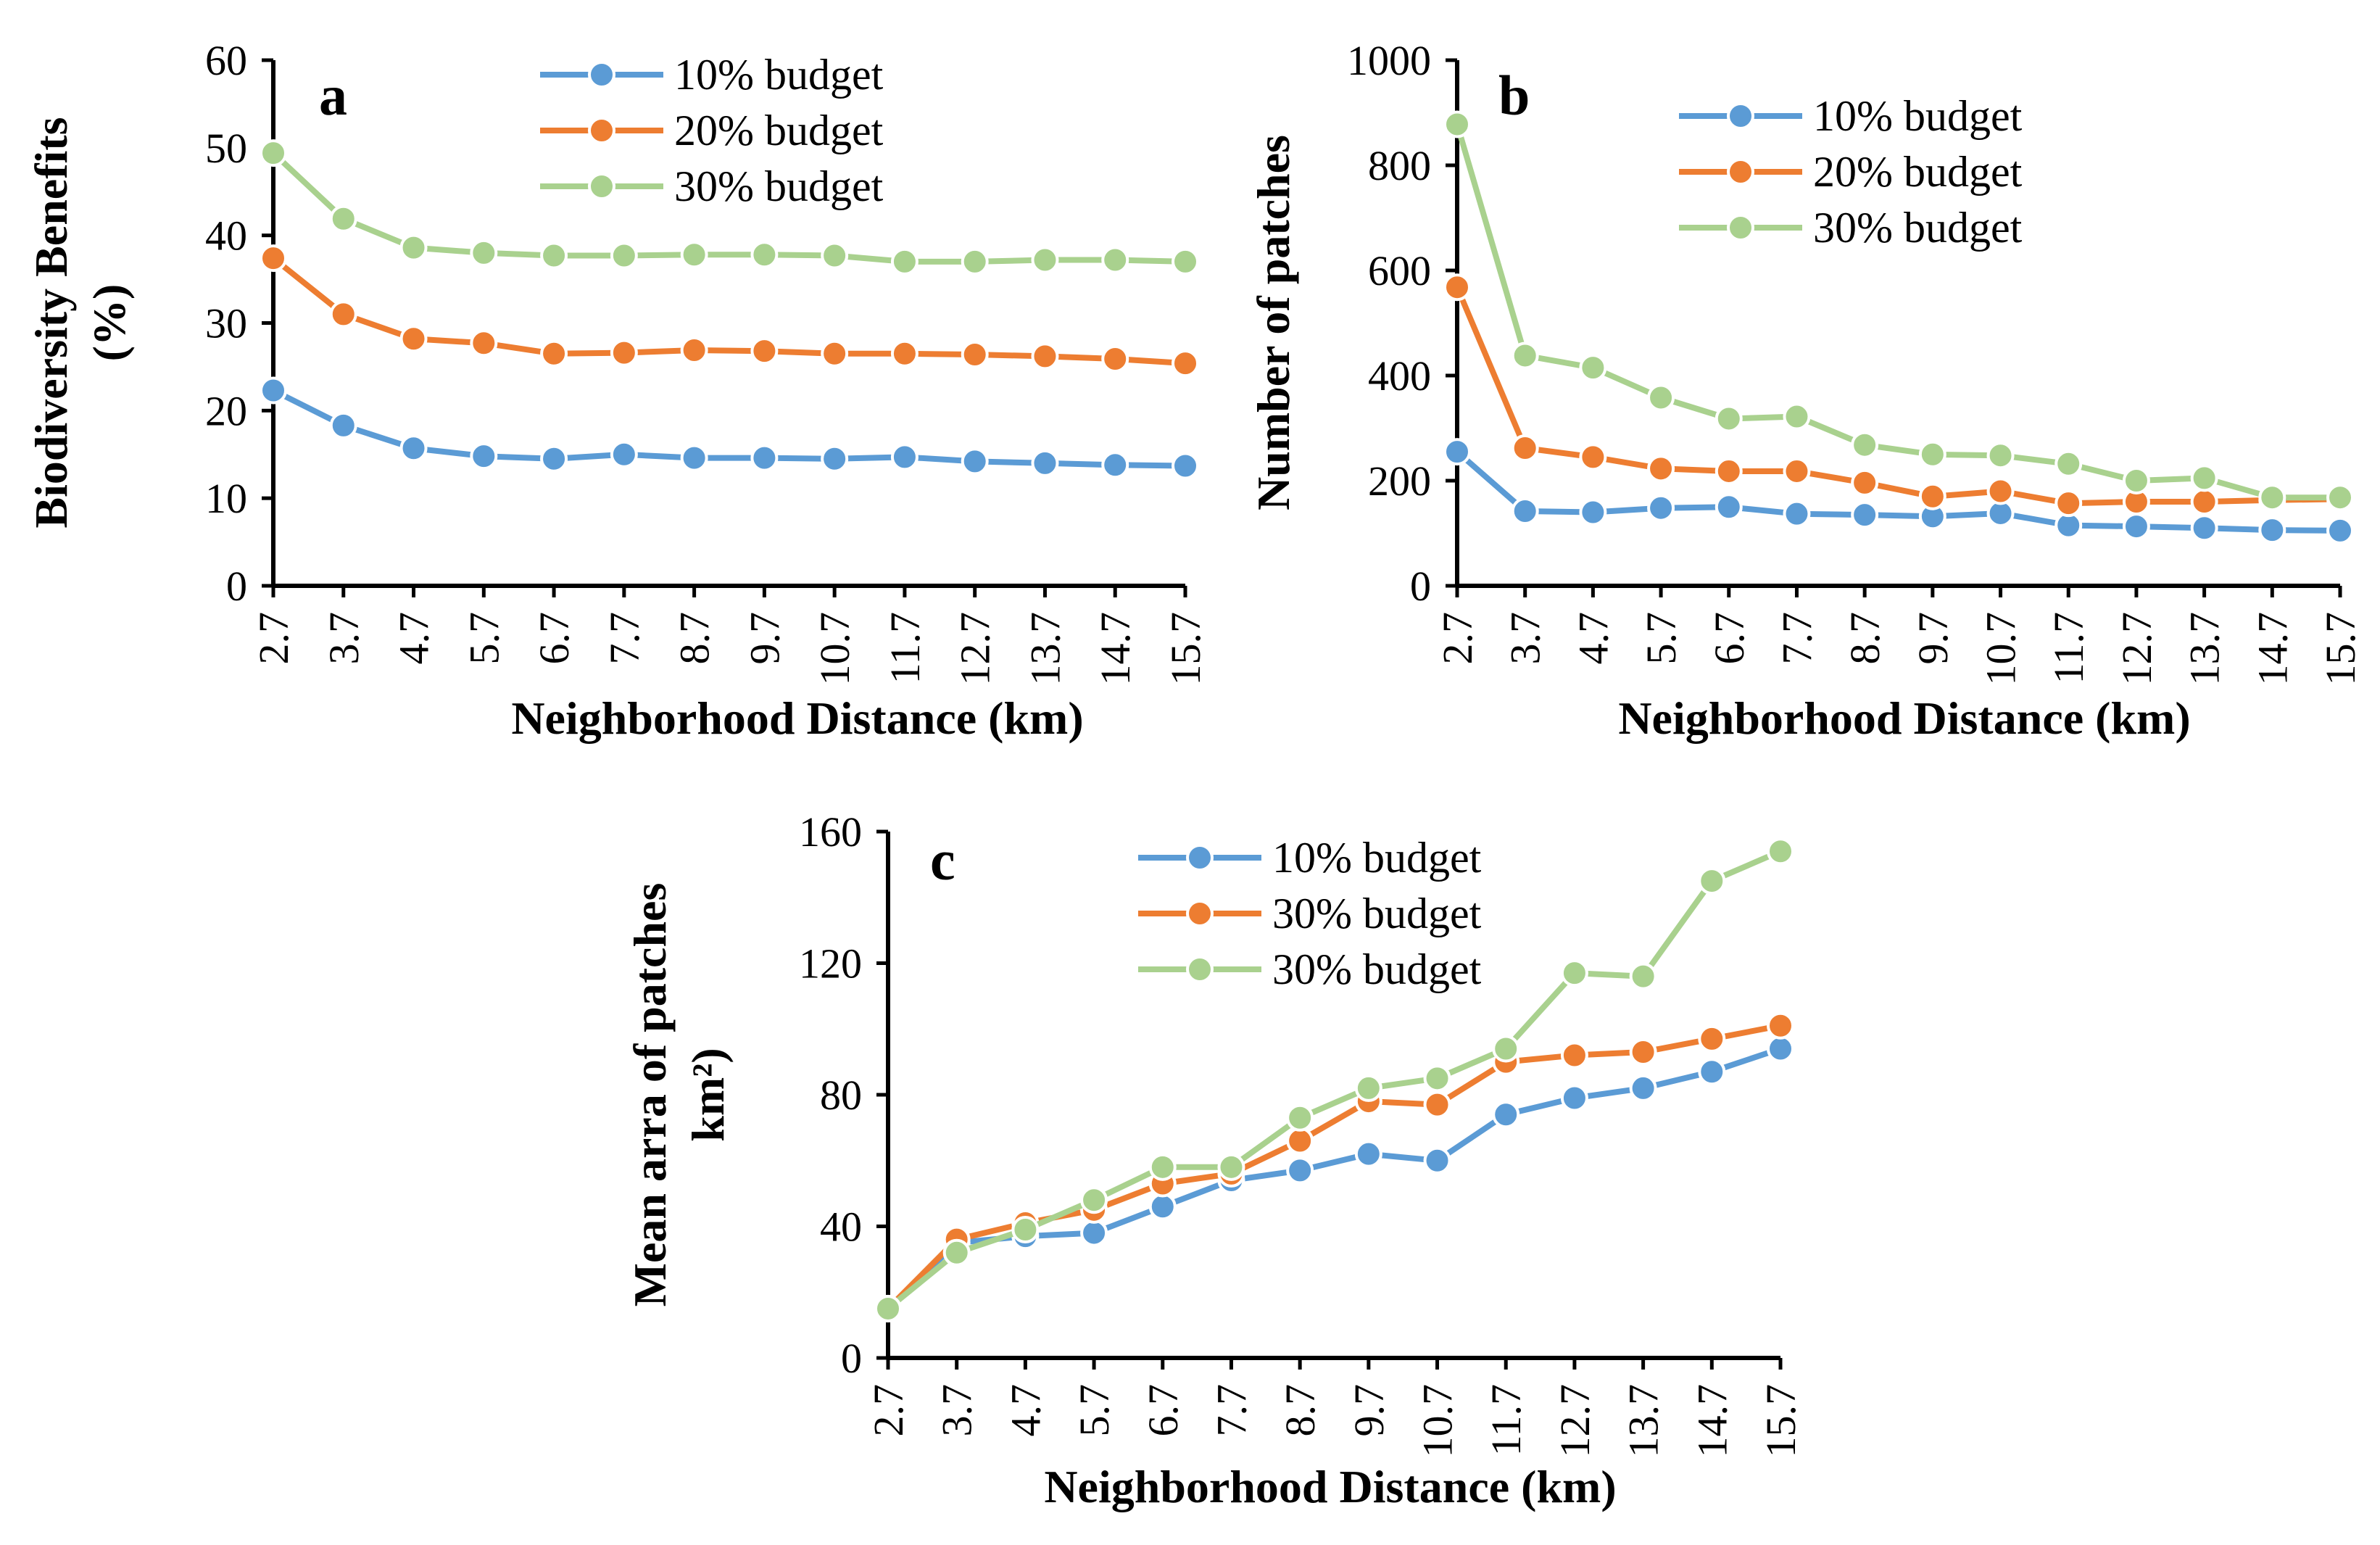 The height and width of the screenshot is (1545, 2380). I want to click on x-tick-label: 9.7, so click(1933, 638).